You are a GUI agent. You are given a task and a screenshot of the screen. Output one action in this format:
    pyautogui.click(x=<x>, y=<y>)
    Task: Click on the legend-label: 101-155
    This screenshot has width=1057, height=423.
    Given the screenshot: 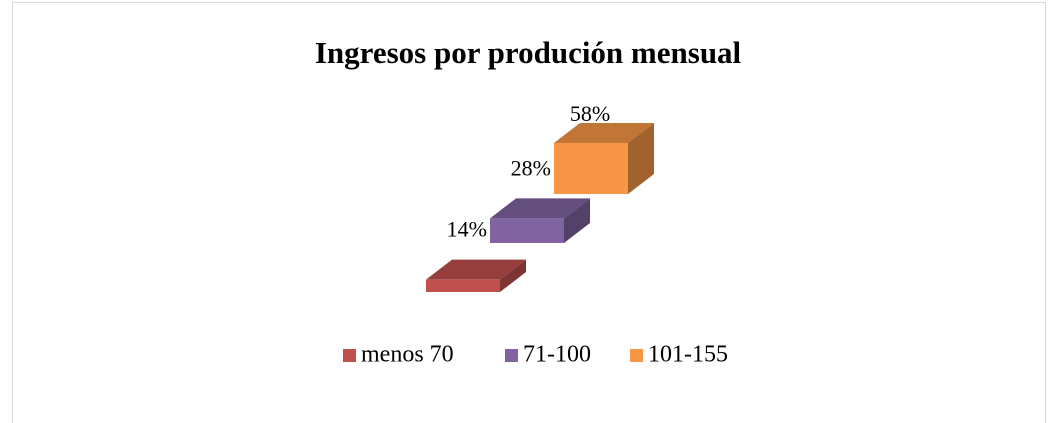 What is the action you would take?
    pyautogui.click(x=688, y=355)
    